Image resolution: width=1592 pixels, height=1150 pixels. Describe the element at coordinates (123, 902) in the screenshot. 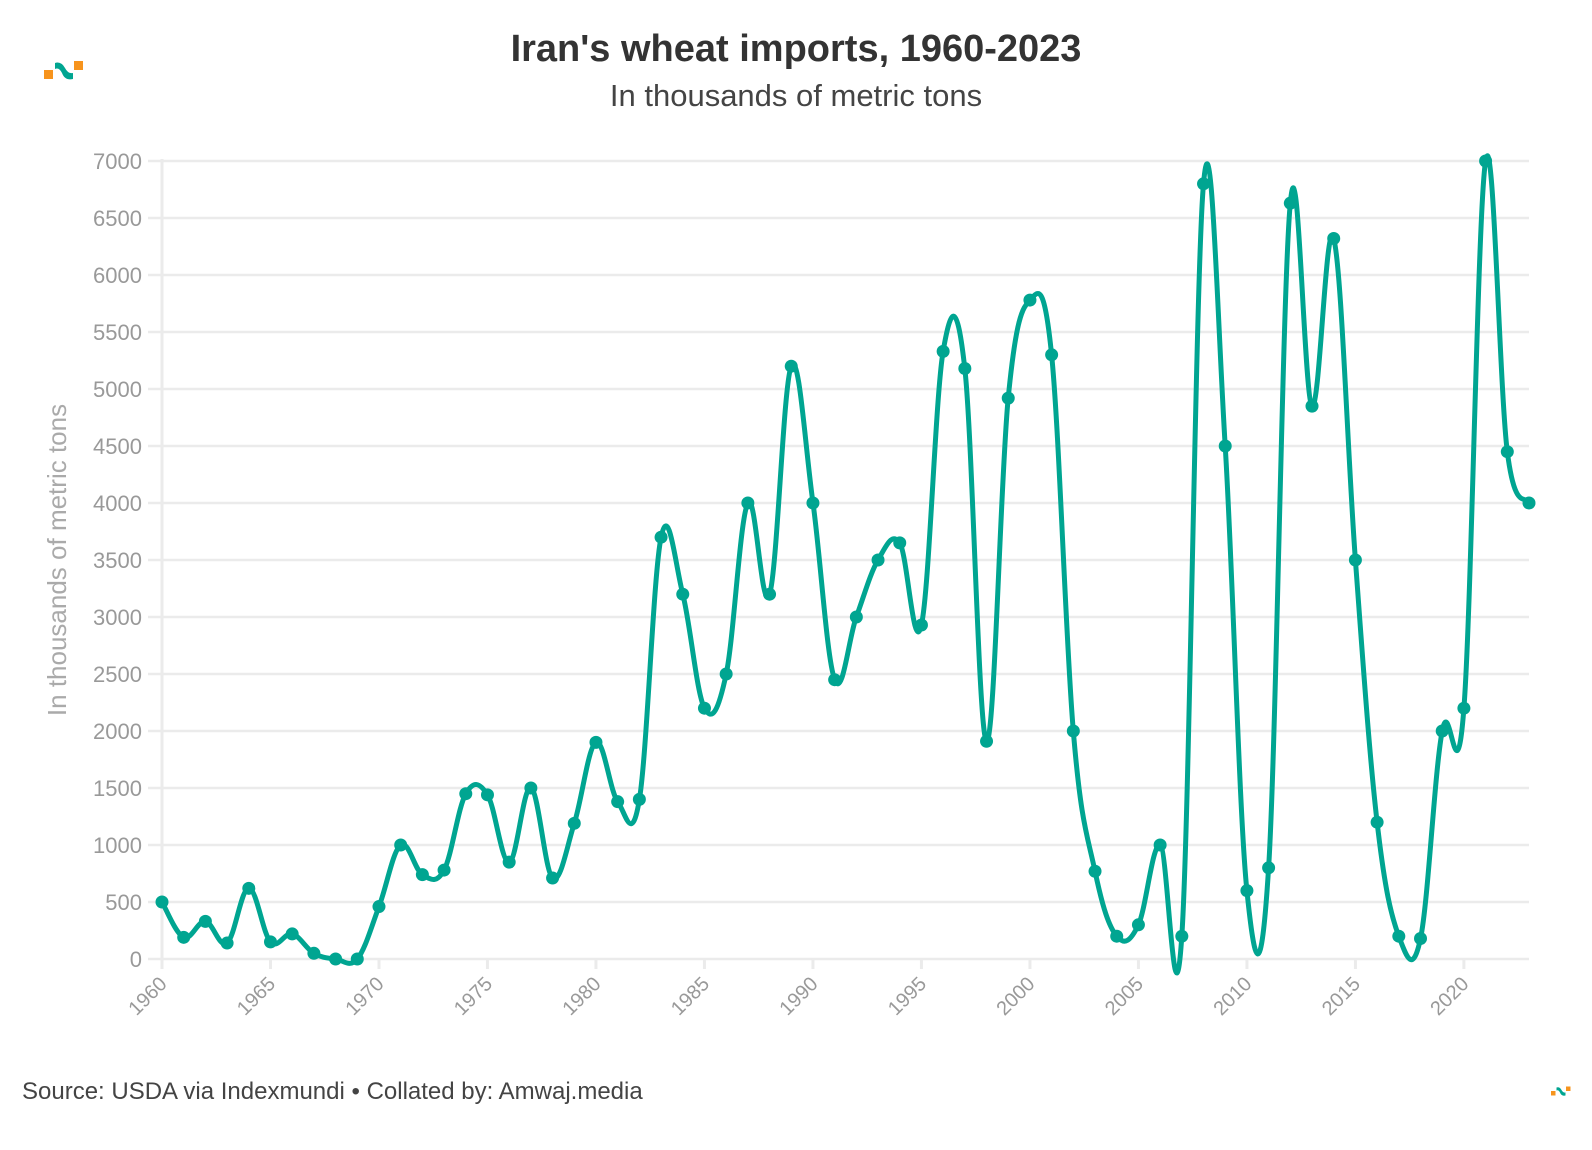

I see `y-tick-label: 500` at that location.